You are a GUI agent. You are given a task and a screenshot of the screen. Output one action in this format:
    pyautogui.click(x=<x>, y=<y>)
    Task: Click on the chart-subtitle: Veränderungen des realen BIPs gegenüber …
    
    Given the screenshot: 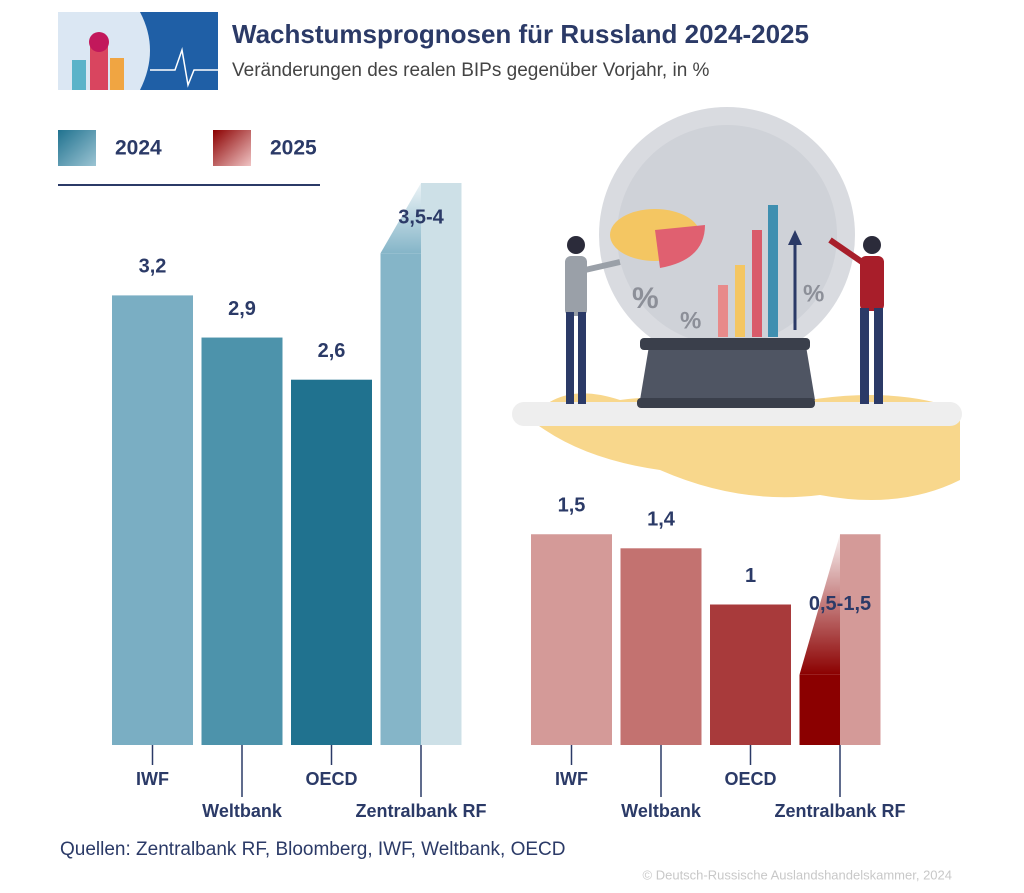 What is the action you would take?
    pyautogui.click(x=471, y=70)
    